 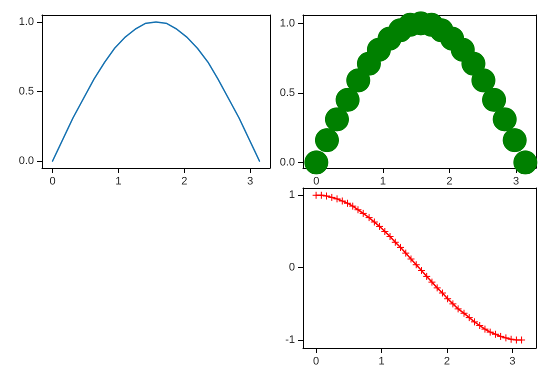 What do you see at coordinates (291, 195) in the screenshot?
I see `y-tick-label: 1` at bounding box center [291, 195].